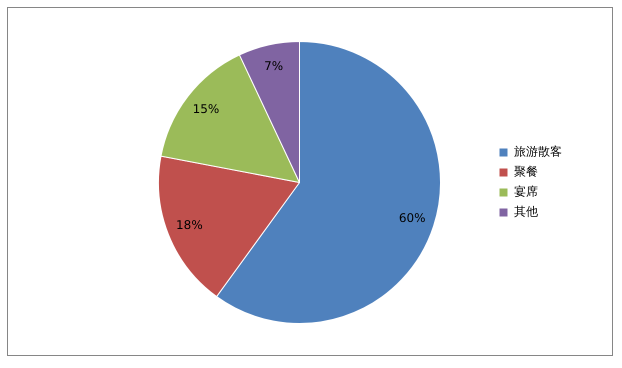 Image resolution: width=622 pixels, height=368 pixels. I want to click on data-label: 18%, so click(189, 225).